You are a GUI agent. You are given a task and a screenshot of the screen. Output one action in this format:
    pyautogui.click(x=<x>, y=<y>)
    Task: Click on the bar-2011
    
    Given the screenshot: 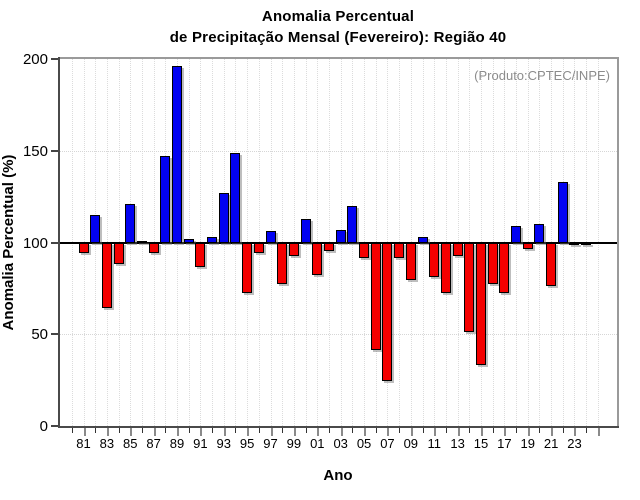 What is the action you would take?
    pyautogui.click(x=434, y=259)
    